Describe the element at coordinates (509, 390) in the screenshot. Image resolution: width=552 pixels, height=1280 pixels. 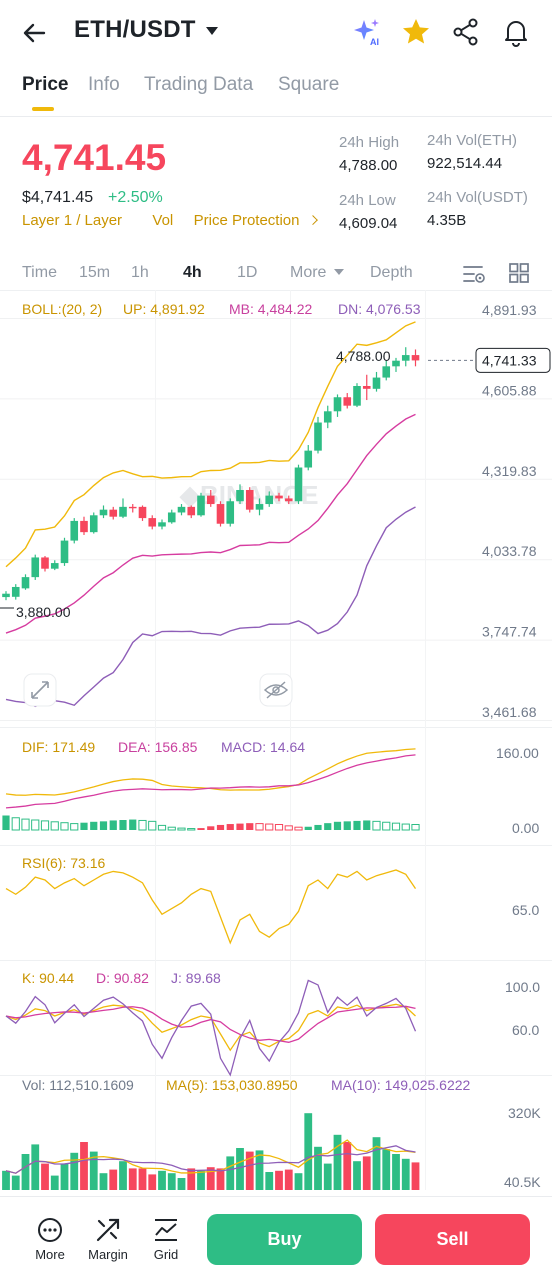
I see `price-axis-label: 4,605.88` at that location.